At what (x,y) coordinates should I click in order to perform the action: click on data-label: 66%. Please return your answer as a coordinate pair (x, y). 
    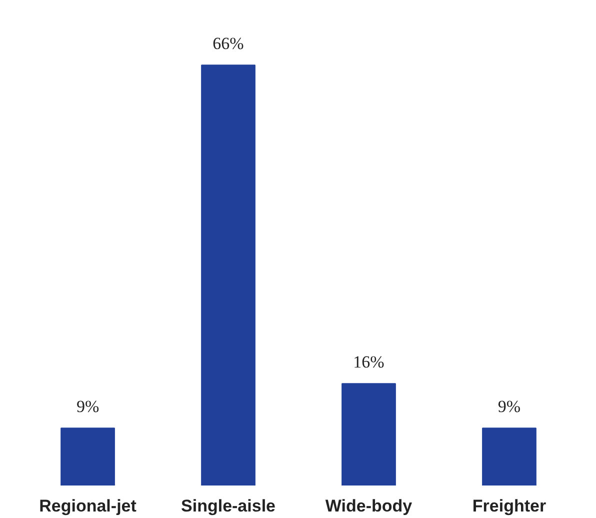
    Looking at the image, I should click on (228, 44).